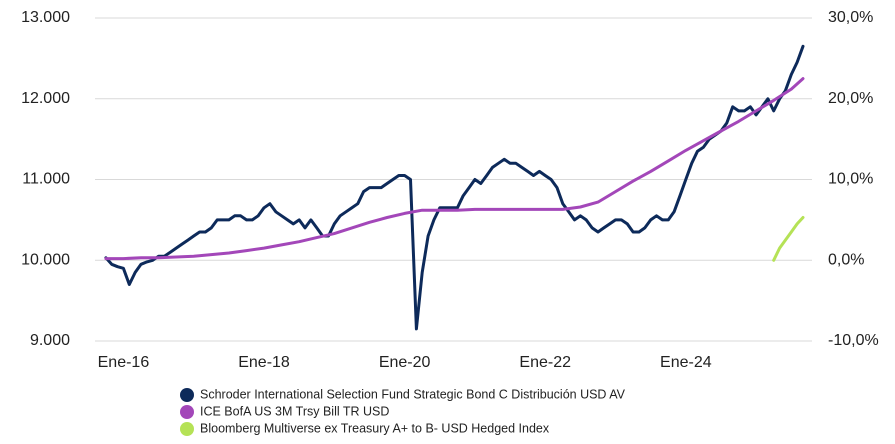  Describe the element at coordinates (788, 239) in the screenshot. I see `series-line` at that location.